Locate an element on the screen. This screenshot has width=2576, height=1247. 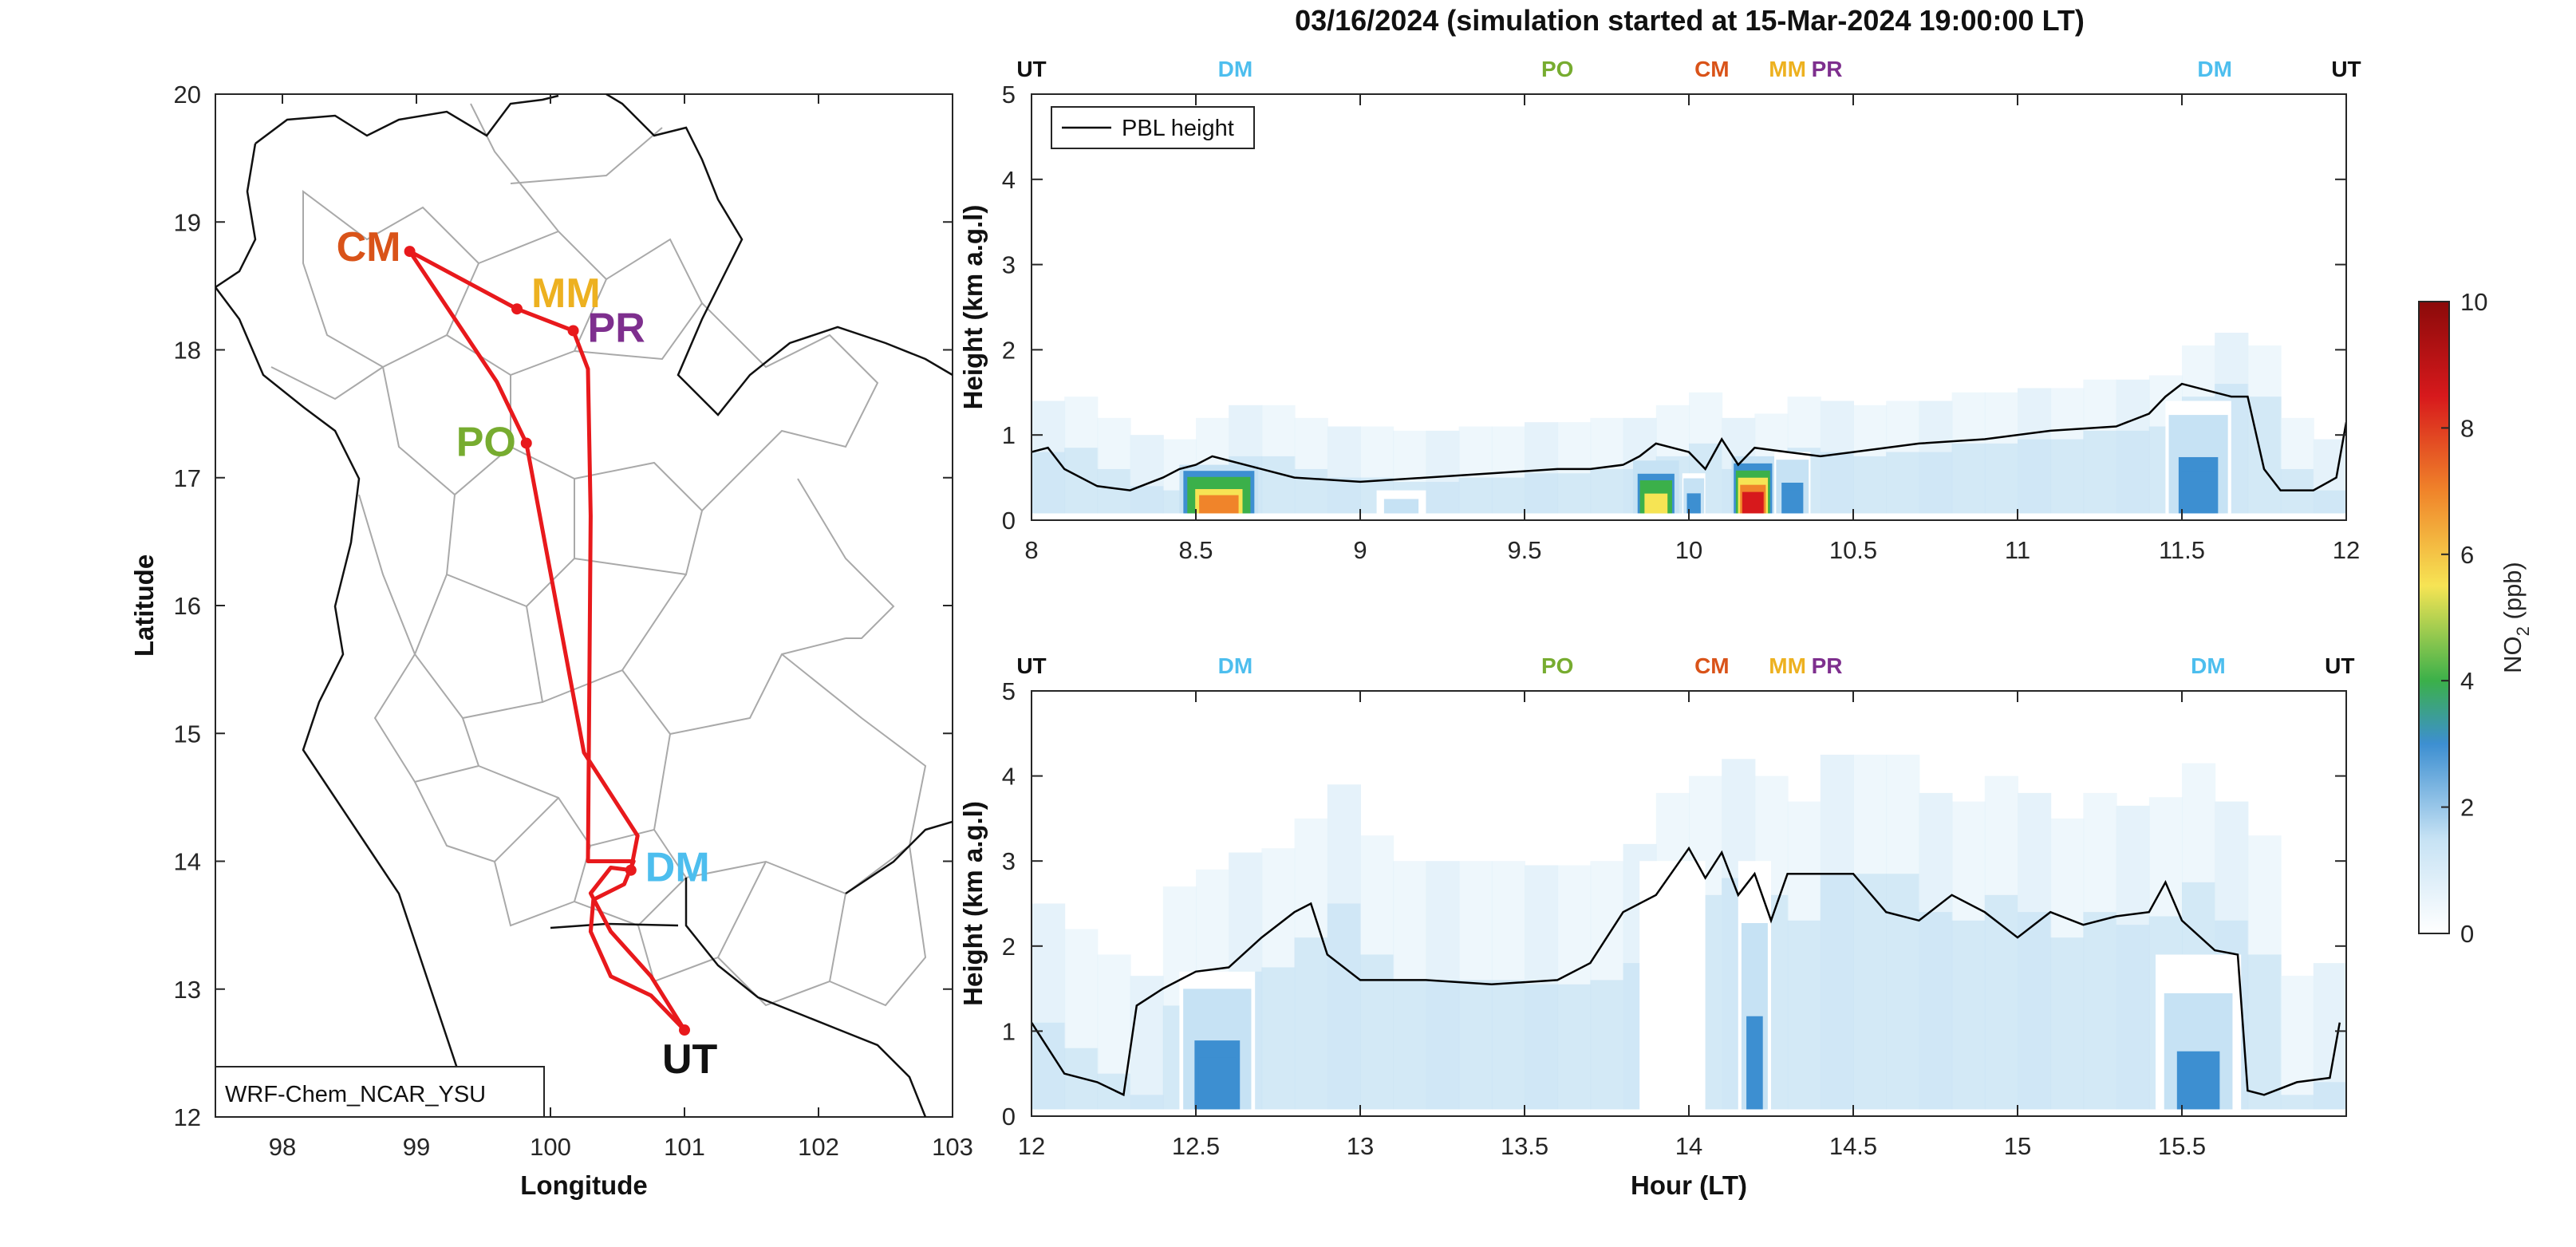
x-tick-label: 11.5 is located at coordinates (2182, 550).